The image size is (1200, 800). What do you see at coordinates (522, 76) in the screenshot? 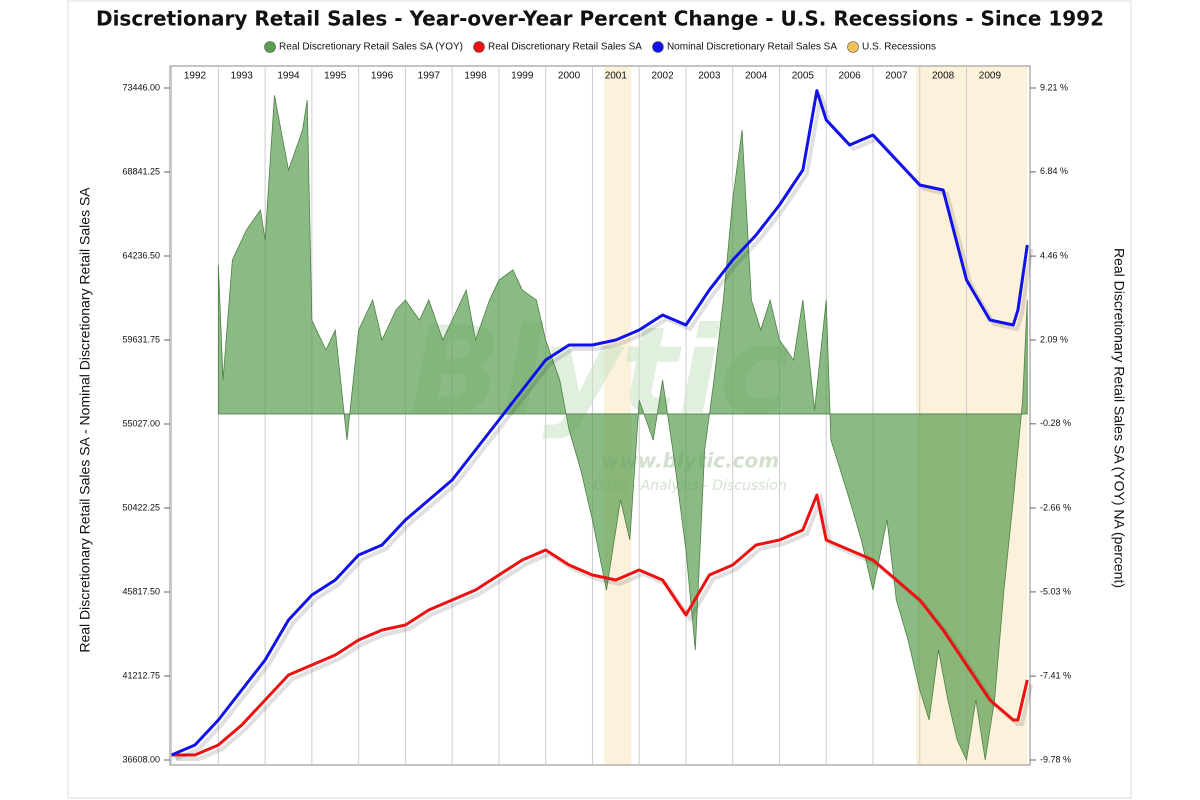
I see `x-tick-label: 1999` at bounding box center [522, 76].